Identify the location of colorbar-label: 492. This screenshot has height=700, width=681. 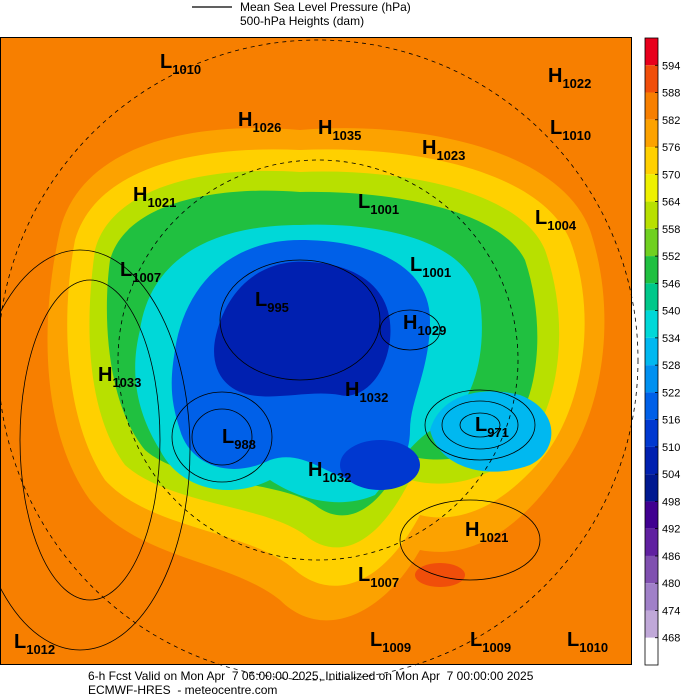
(671, 530).